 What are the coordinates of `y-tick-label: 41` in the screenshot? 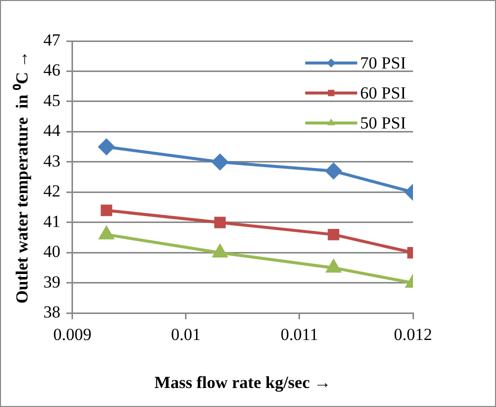 It's located at (51, 221).